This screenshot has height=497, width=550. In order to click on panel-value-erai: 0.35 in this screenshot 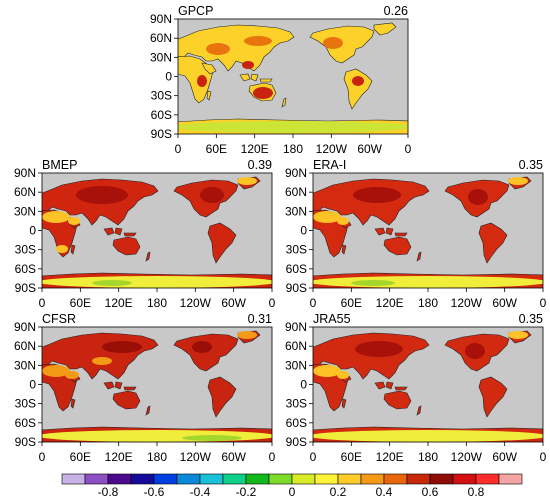, I will do `click(531, 165)`.